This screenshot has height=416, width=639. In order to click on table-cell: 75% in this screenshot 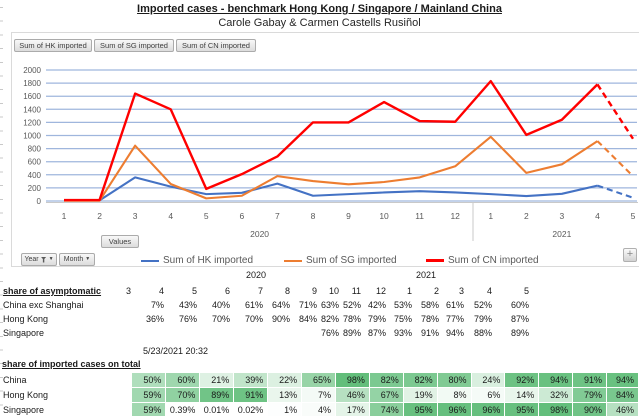, I will do `click(403, 319)`.